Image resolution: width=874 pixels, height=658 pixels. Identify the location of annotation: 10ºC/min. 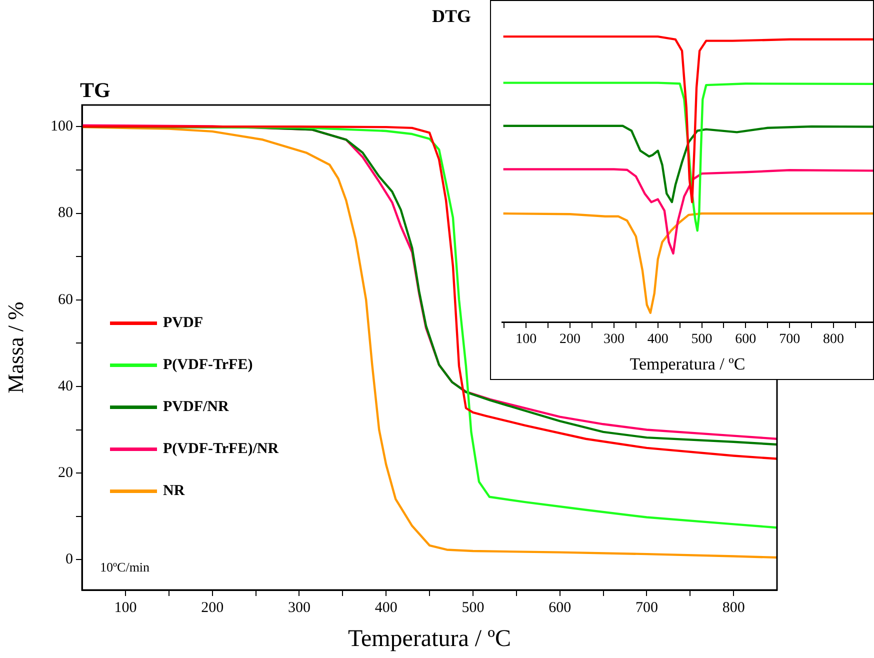
(125, 566).